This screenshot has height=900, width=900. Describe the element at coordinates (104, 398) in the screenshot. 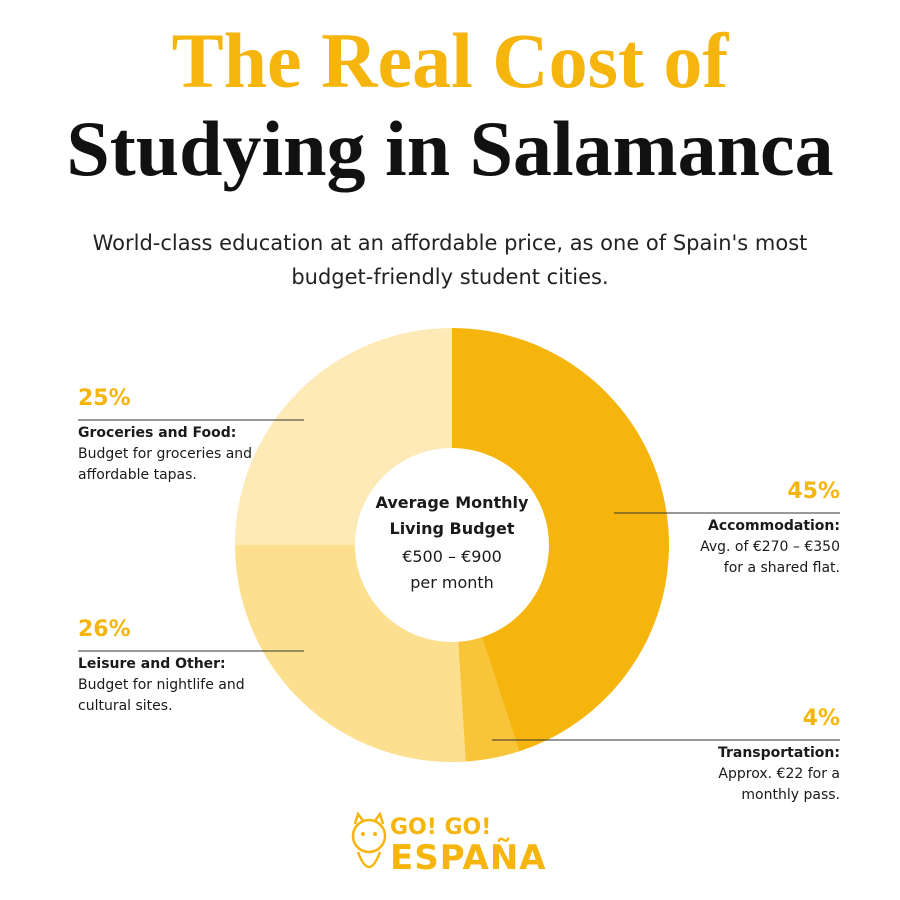

I see `value-label: 25%` at that location.